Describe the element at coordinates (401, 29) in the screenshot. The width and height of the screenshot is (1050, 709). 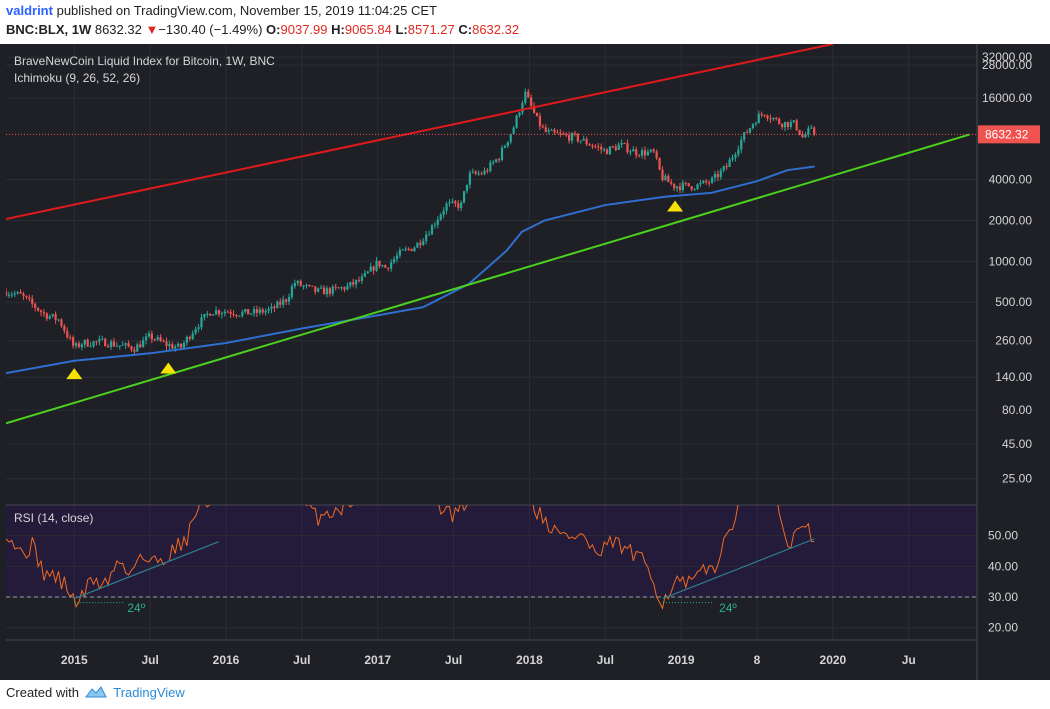
I see `low-label: L:` at that location.